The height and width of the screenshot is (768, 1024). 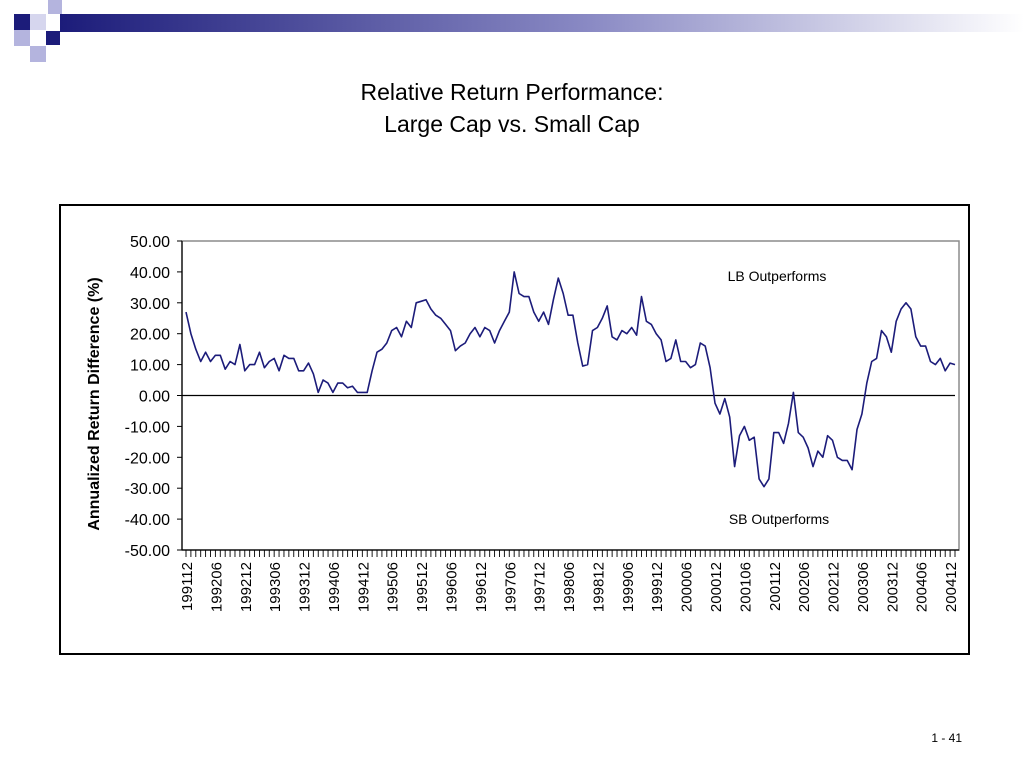 What do you see at coordinates (540, 587) in the screenshot?
I see `x-tick-label: 199712` at bounding box center [540, 587].